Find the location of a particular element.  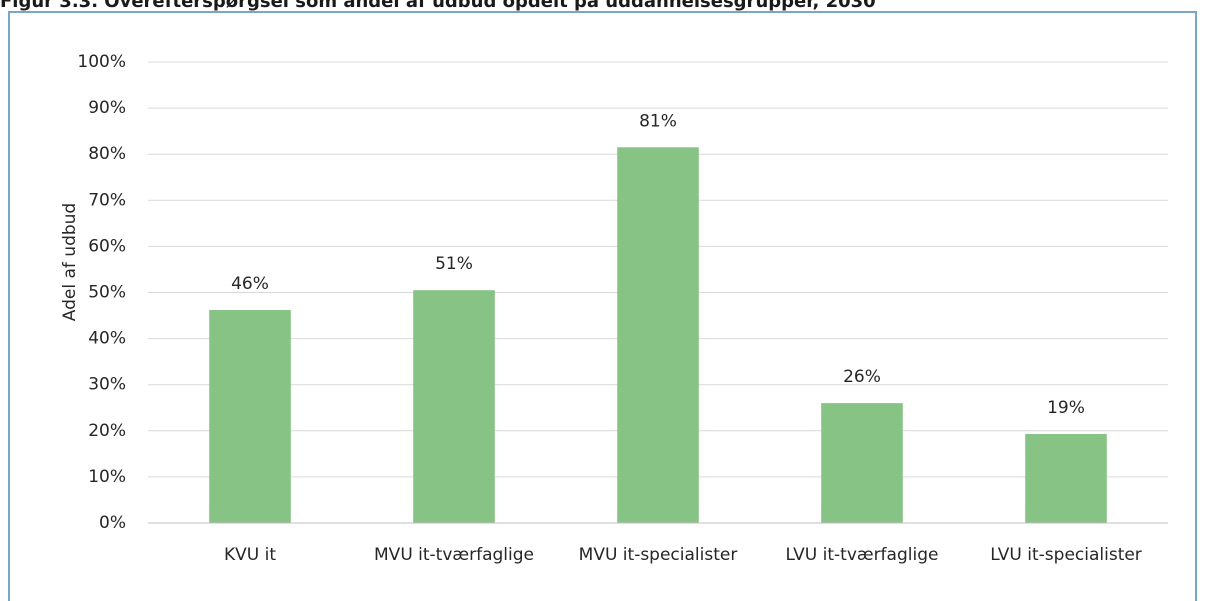

x-tick-label: MVU it-tværfaglige is located at coordinates (454, 555).